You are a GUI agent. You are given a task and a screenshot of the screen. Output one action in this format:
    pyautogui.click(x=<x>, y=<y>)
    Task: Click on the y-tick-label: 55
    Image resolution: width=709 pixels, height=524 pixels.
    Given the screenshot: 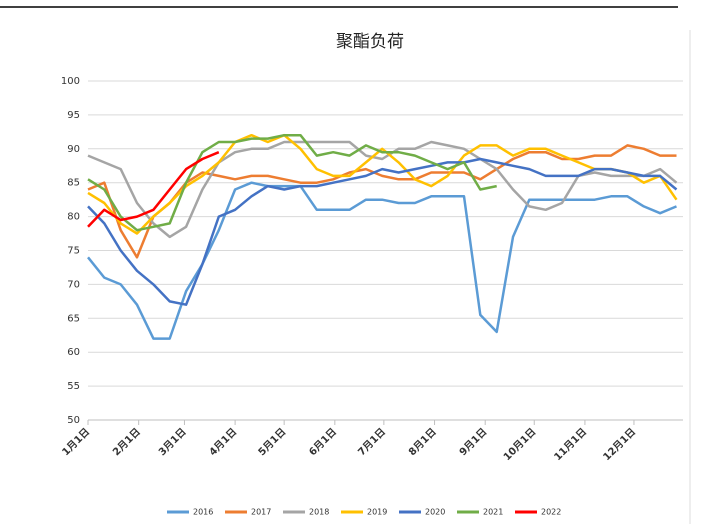 What is the action you would take?
    pyautogui.click(x=73, y=386)
    